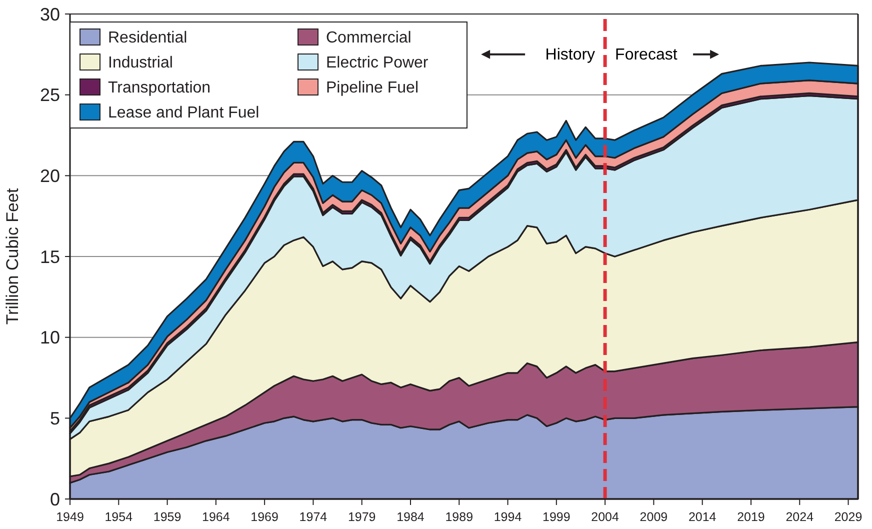 The height and width of the screenshot is (529, 872). What do you see at coordinates (410, 517) in the screenshot?
I see `x-tick-label: 1984` at bounding box center [410, 517].